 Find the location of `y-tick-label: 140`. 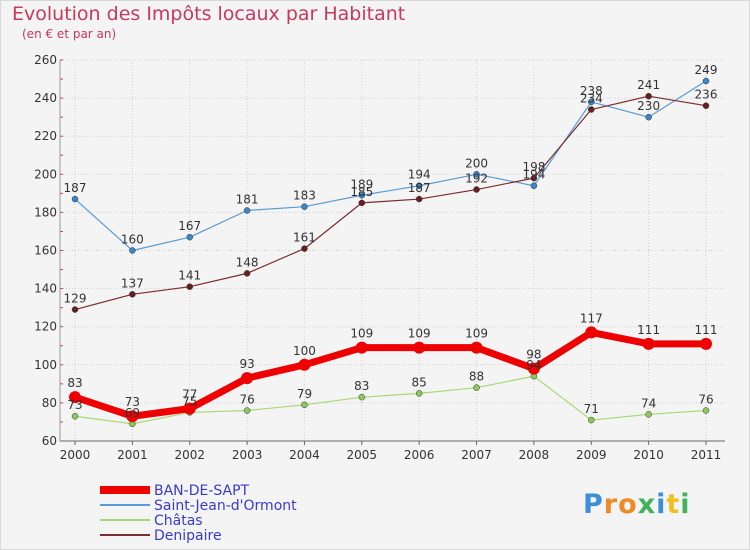

y-tick-label: 140 is located at coordinates (45, 289).